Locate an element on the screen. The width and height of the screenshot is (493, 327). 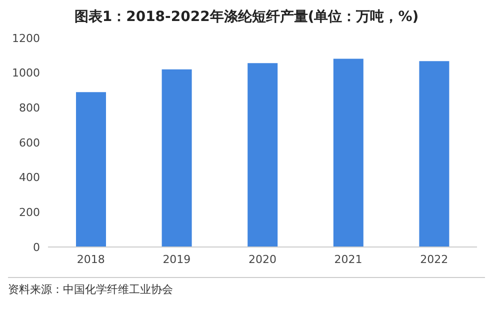
x-tick-label: 2018 is located at coordinates (90, 259).